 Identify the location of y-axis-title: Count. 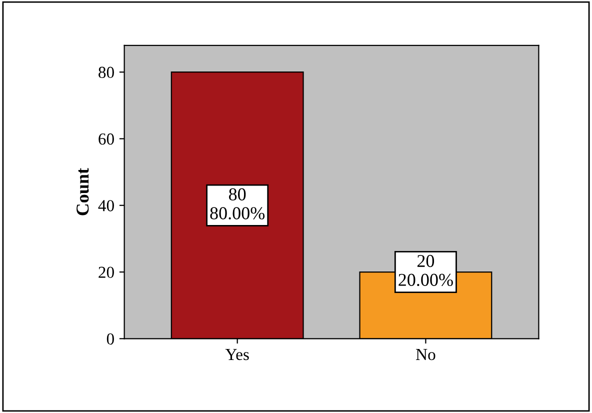
(82, 192).